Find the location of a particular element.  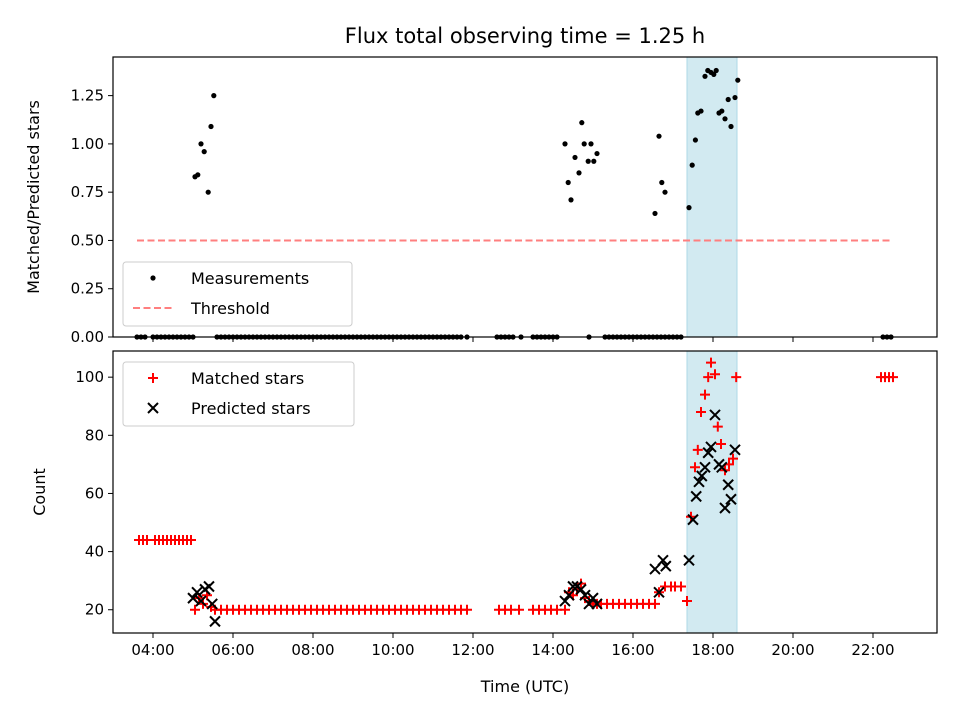

ratio-legend: Measurements Threshold is located at coordinates (237, 294).